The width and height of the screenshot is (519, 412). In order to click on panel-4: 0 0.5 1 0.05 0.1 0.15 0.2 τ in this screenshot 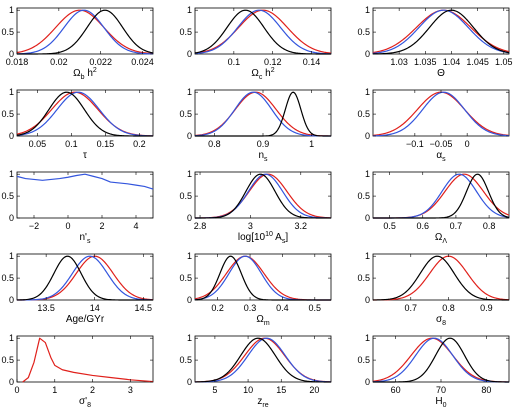, I will do `click(77, 124)`.